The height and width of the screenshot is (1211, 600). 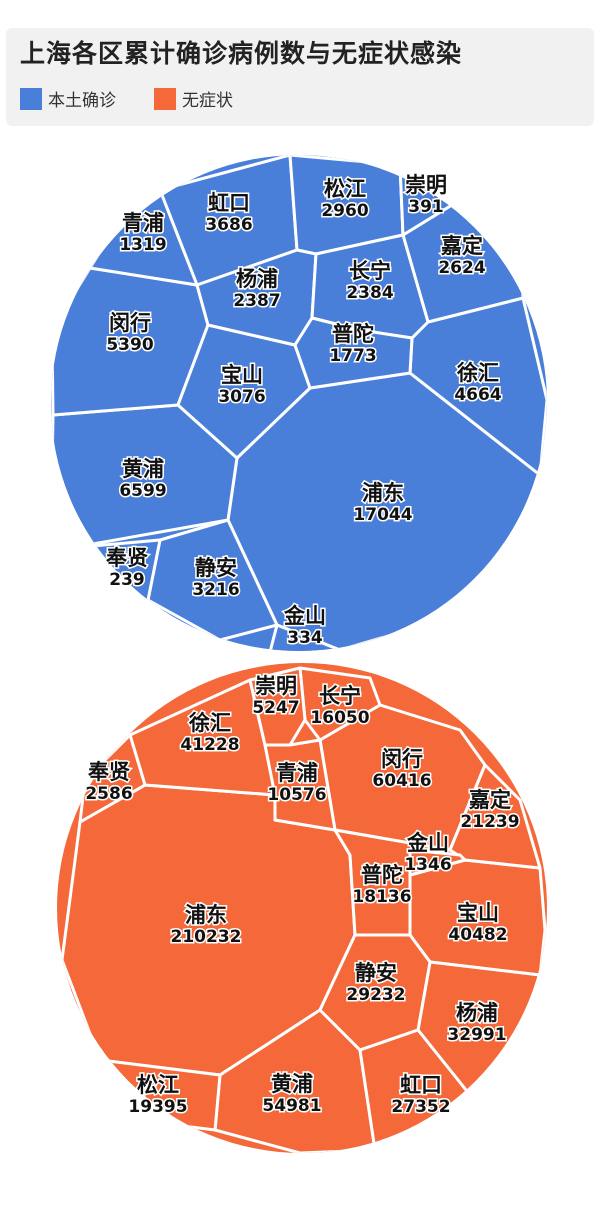 What do you see at coordinates (427, 865) in the screenshot?
I see `cell-label-value: 1346` at bounding box center [427, 865].